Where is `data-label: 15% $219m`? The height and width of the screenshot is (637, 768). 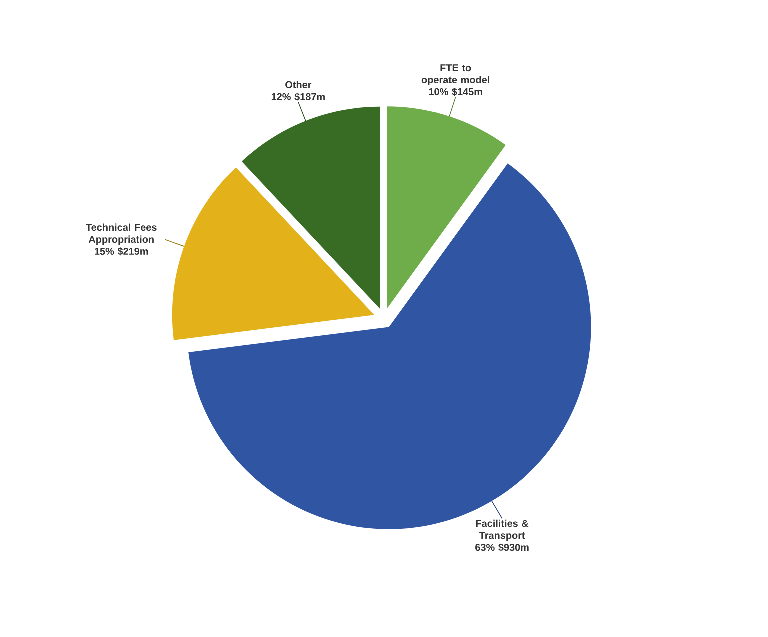 data-label: 15% $219m is located at coordinates (121, 252).